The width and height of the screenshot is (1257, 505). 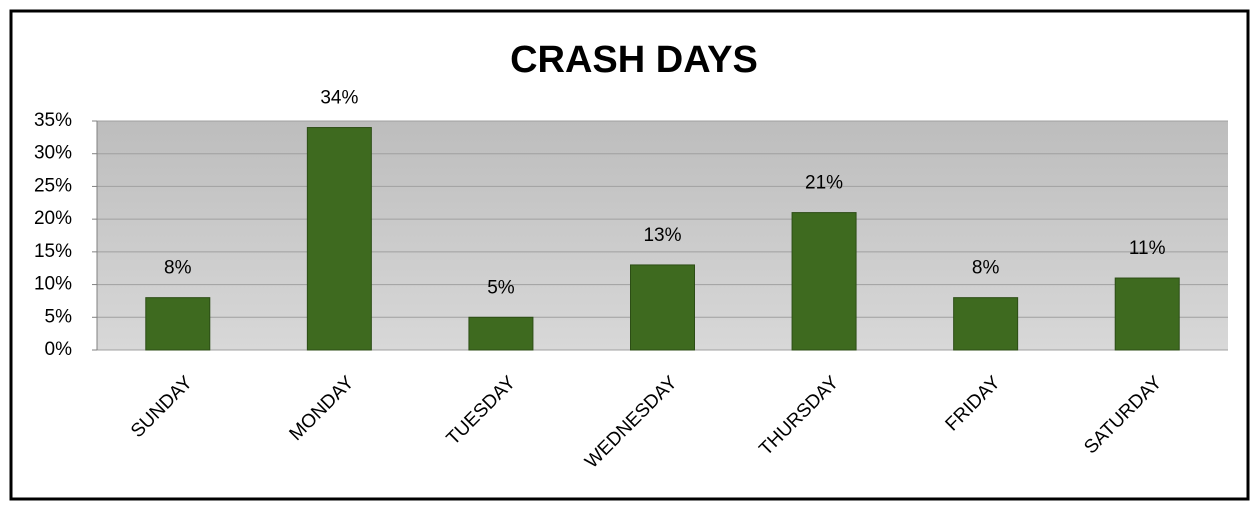 I want to click on y-tick-label: 10%, so click(x=53, y=284).